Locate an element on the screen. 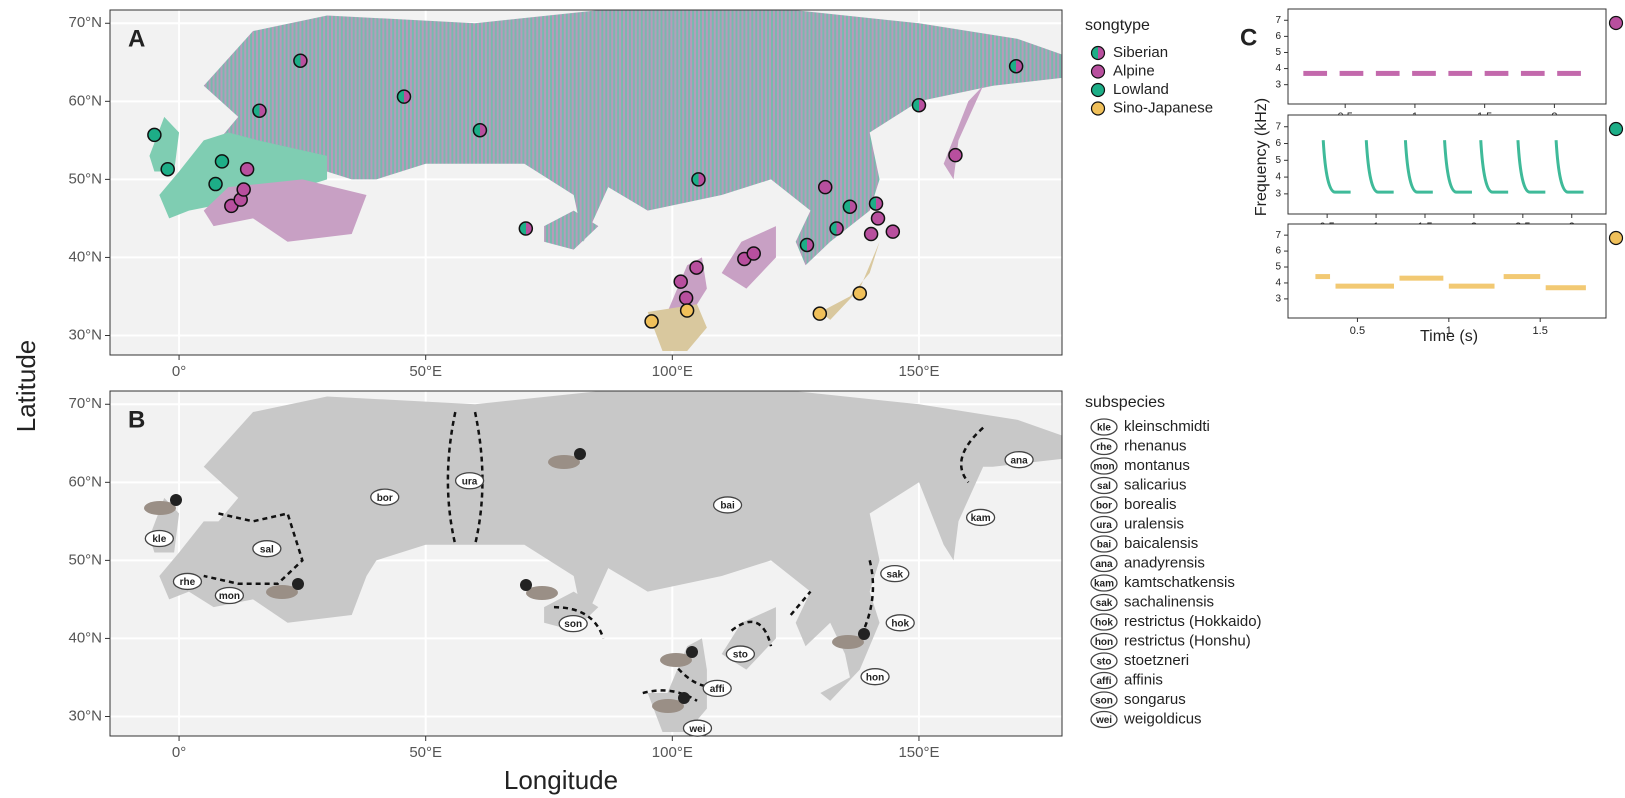 The image size is (1625, 798). subspecies-code: ura is located at coordinates (470, 481).